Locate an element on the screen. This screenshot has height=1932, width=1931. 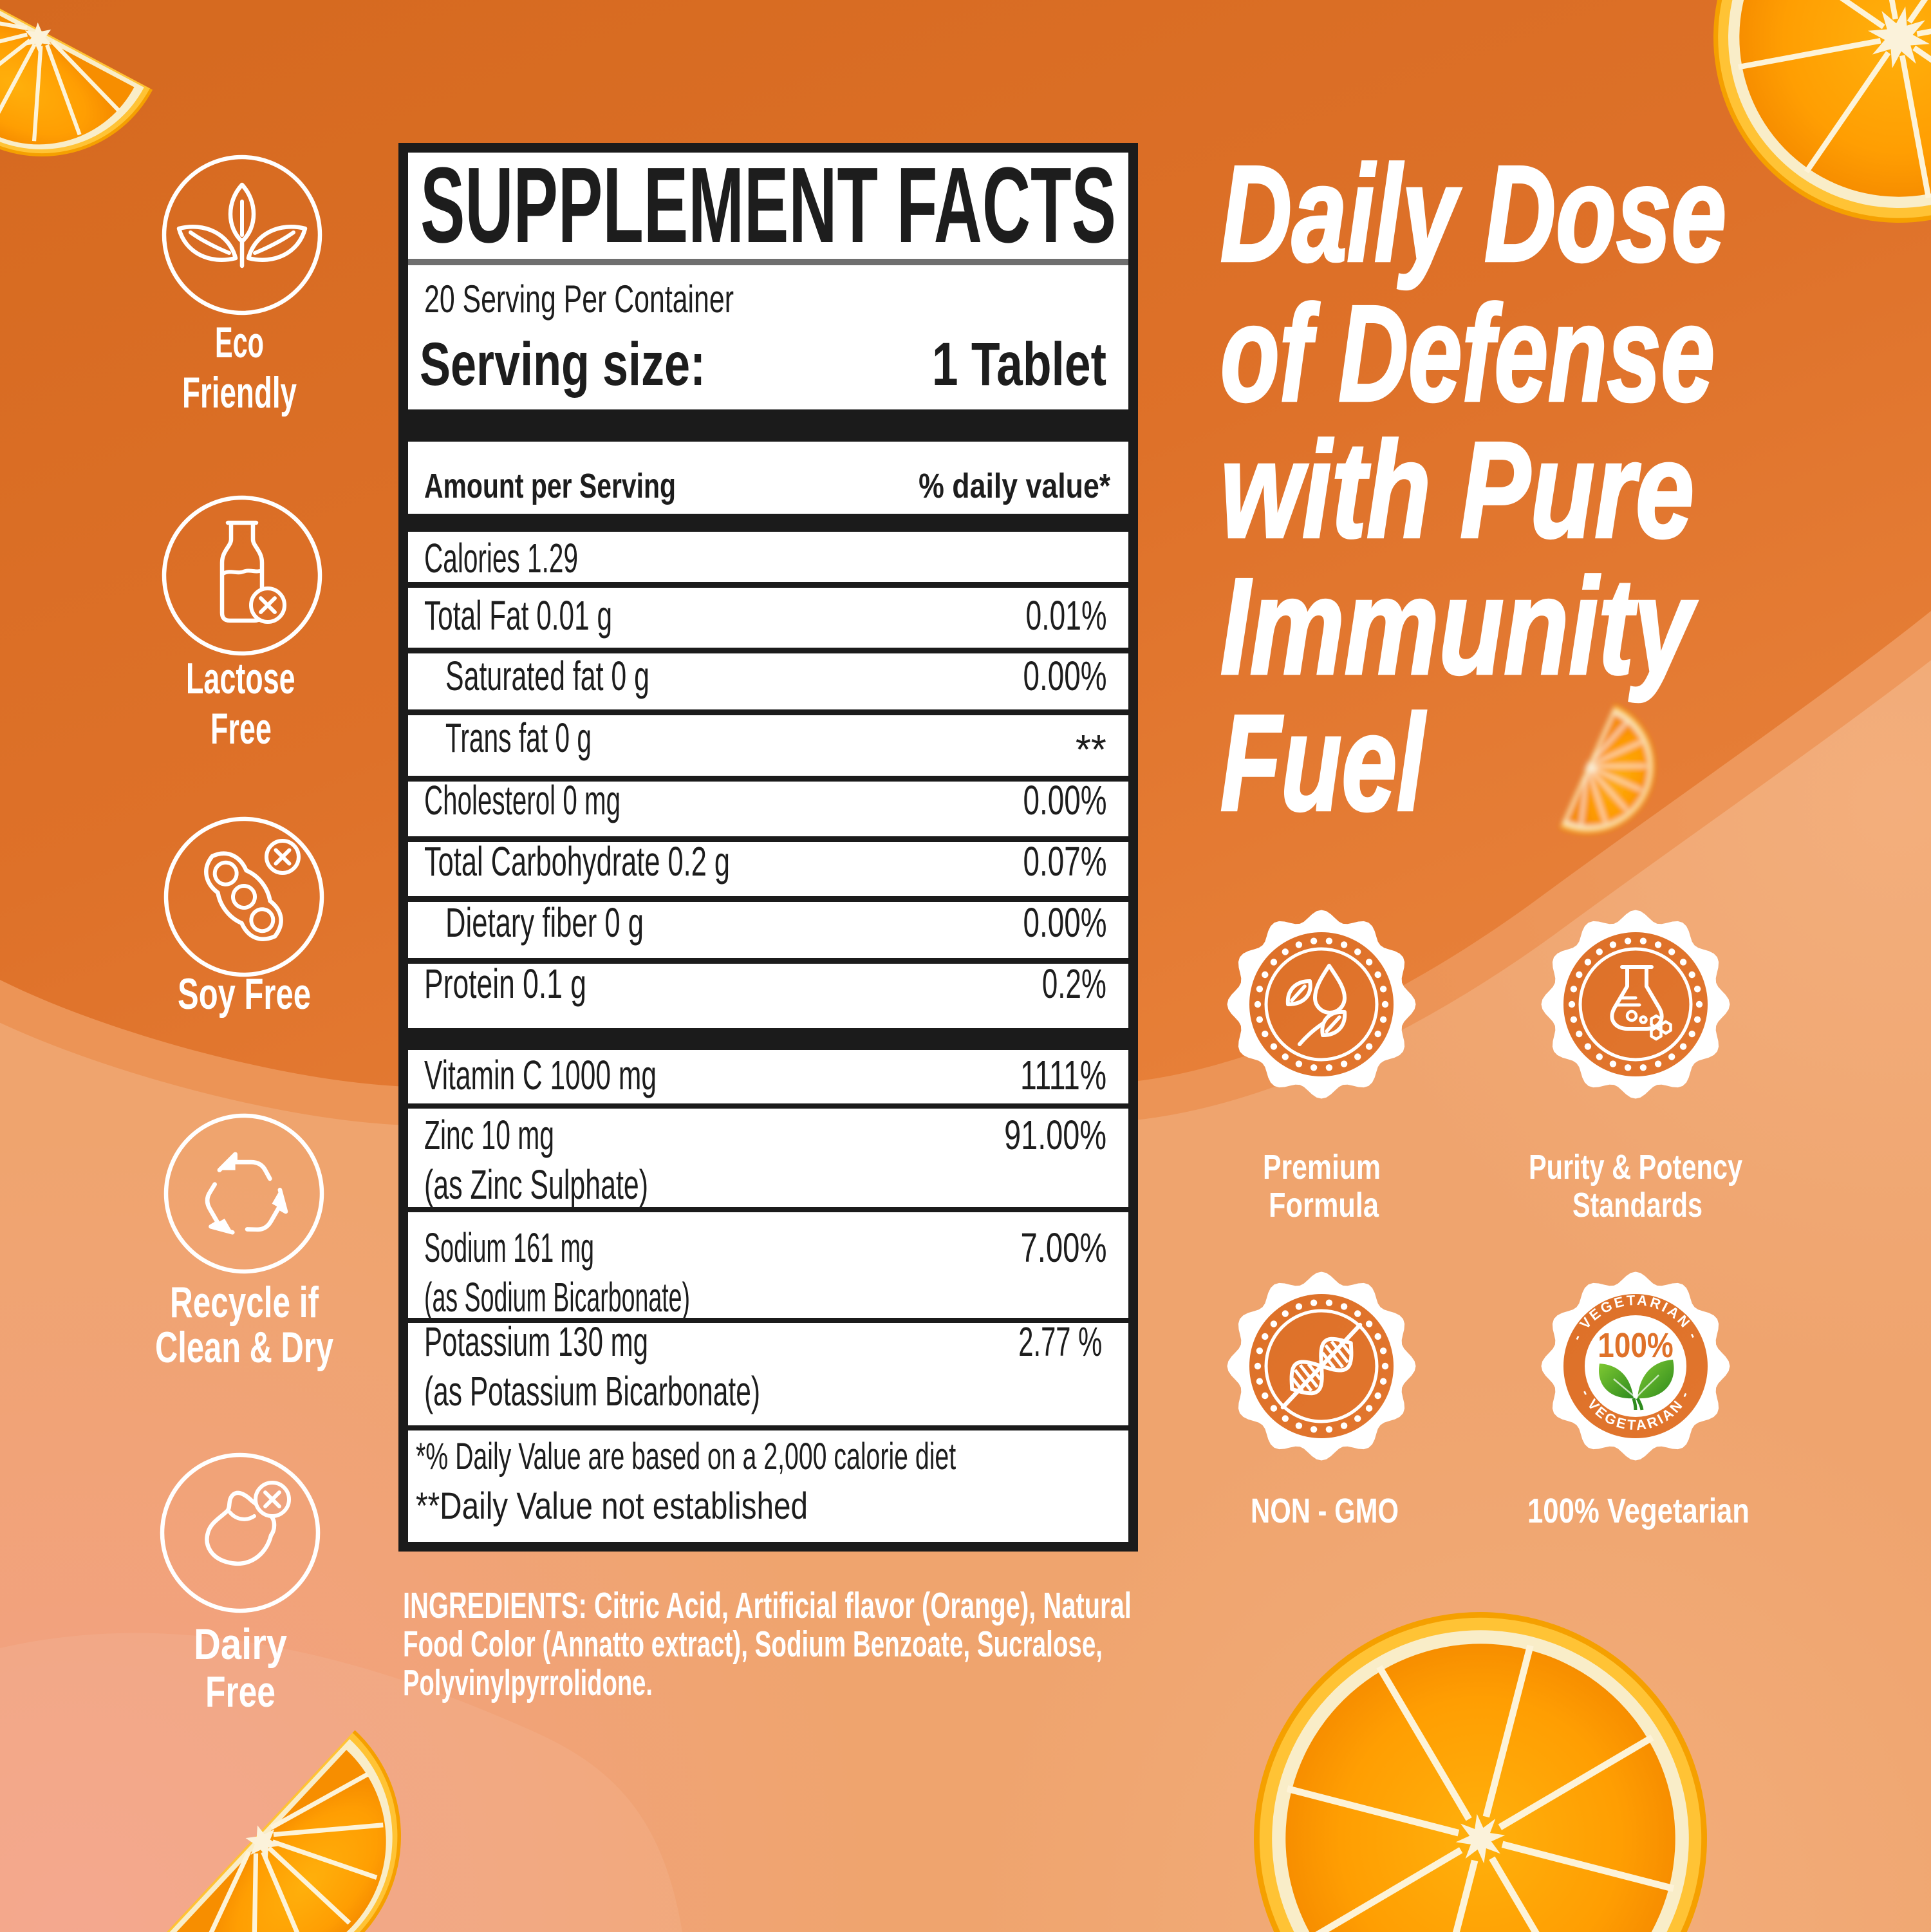
svg-text: 100% is located at coordinates (1636, 1346).